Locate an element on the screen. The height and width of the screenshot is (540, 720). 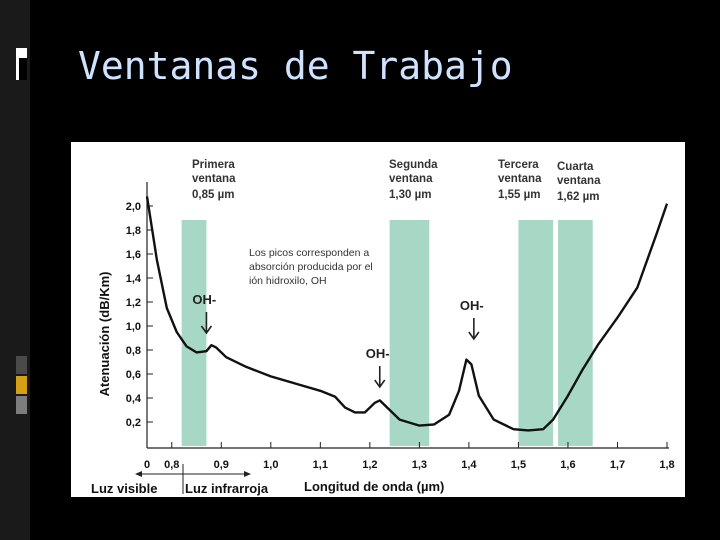
y-tick-label: 0,4 is located at coordinates (134, 399).